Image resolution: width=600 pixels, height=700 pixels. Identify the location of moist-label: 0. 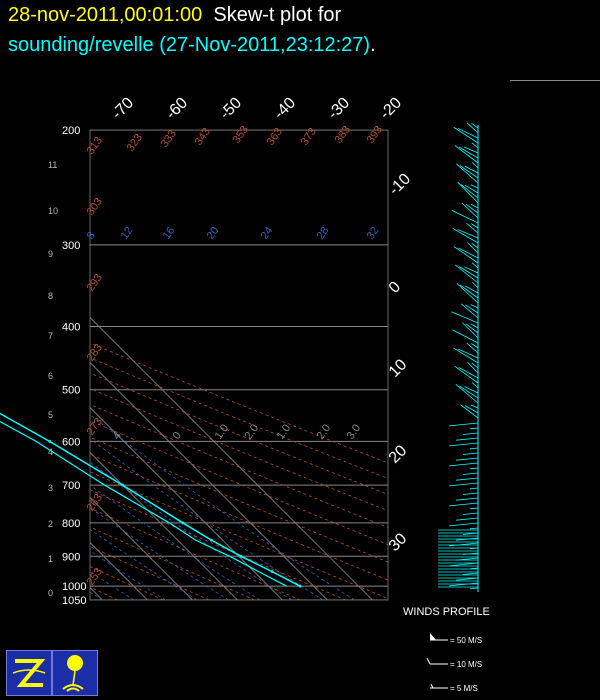
(177, 436).